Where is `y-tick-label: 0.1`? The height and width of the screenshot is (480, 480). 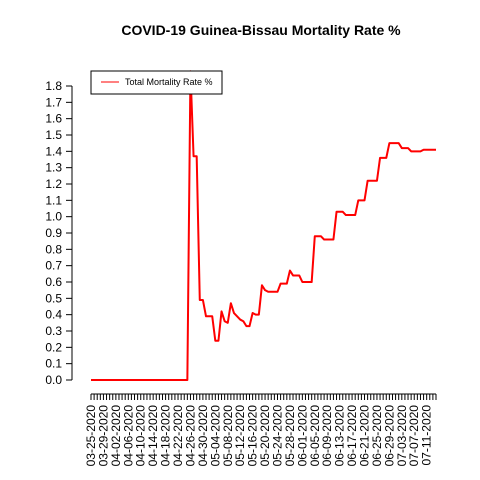 y-tick-label: 0.1 is located at coordinates (53, 364).